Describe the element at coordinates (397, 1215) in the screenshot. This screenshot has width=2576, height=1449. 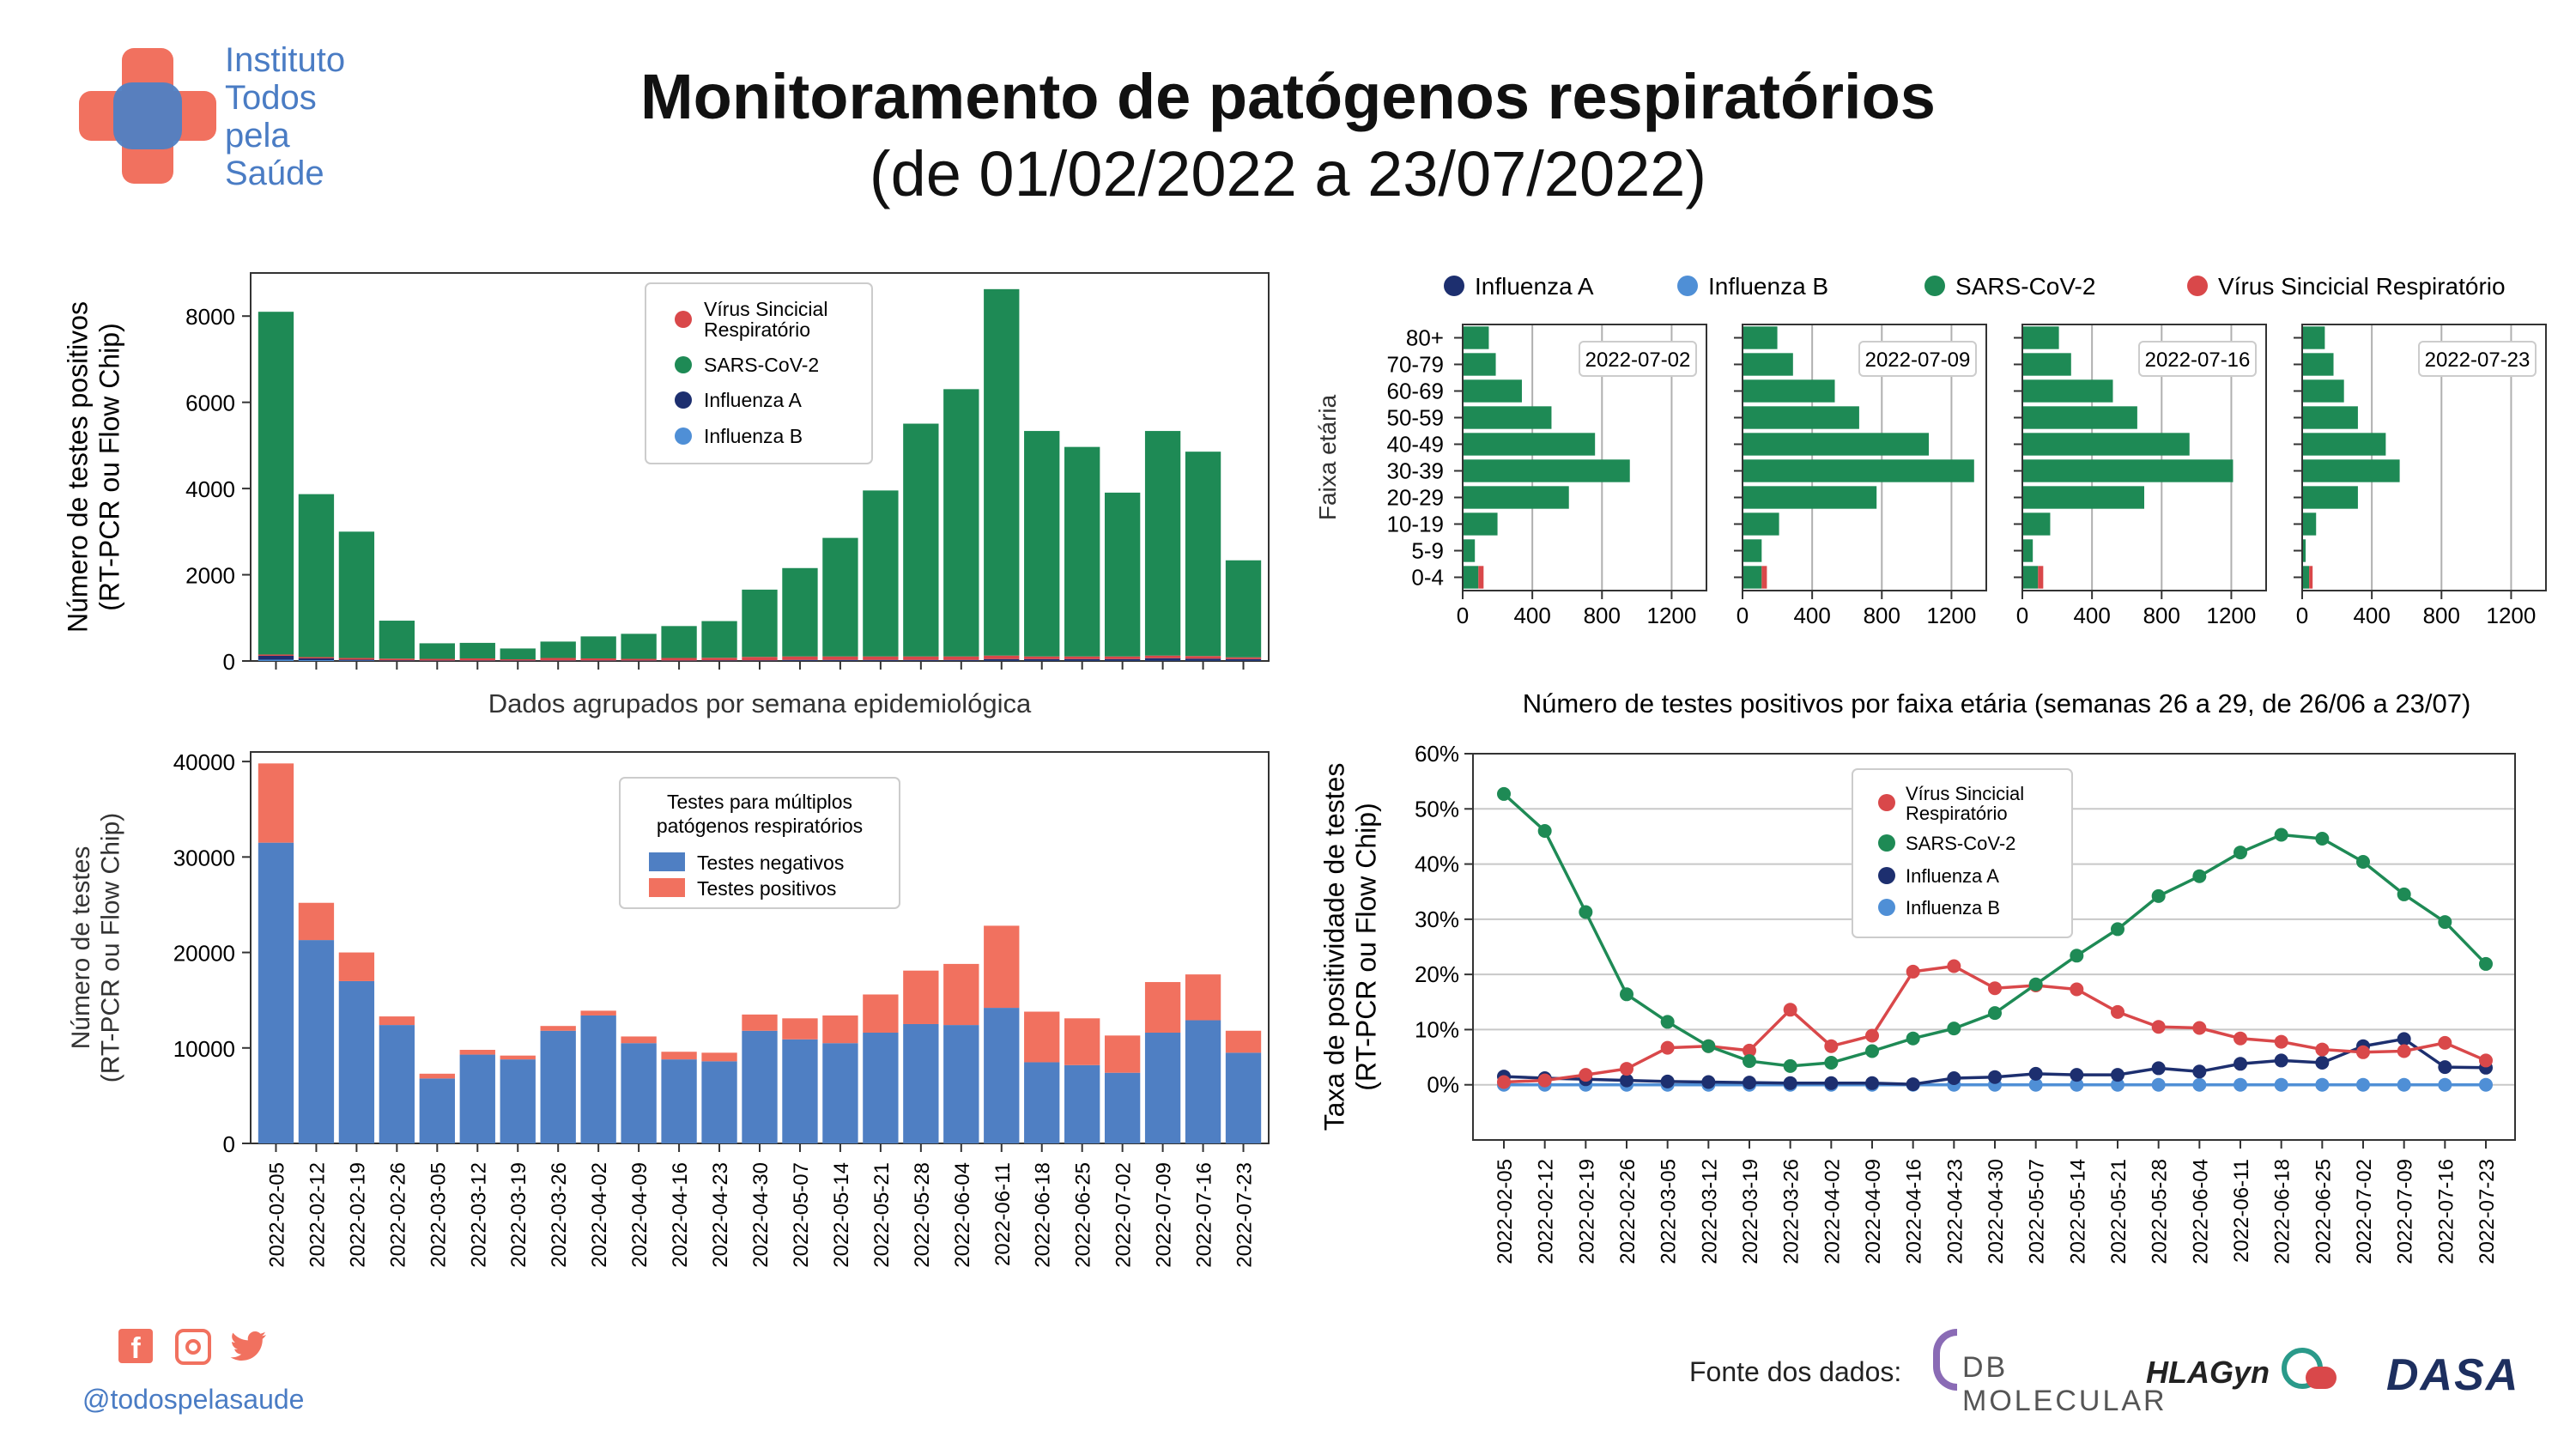
I see `x-tick-label: 2022-02-26` at that location.